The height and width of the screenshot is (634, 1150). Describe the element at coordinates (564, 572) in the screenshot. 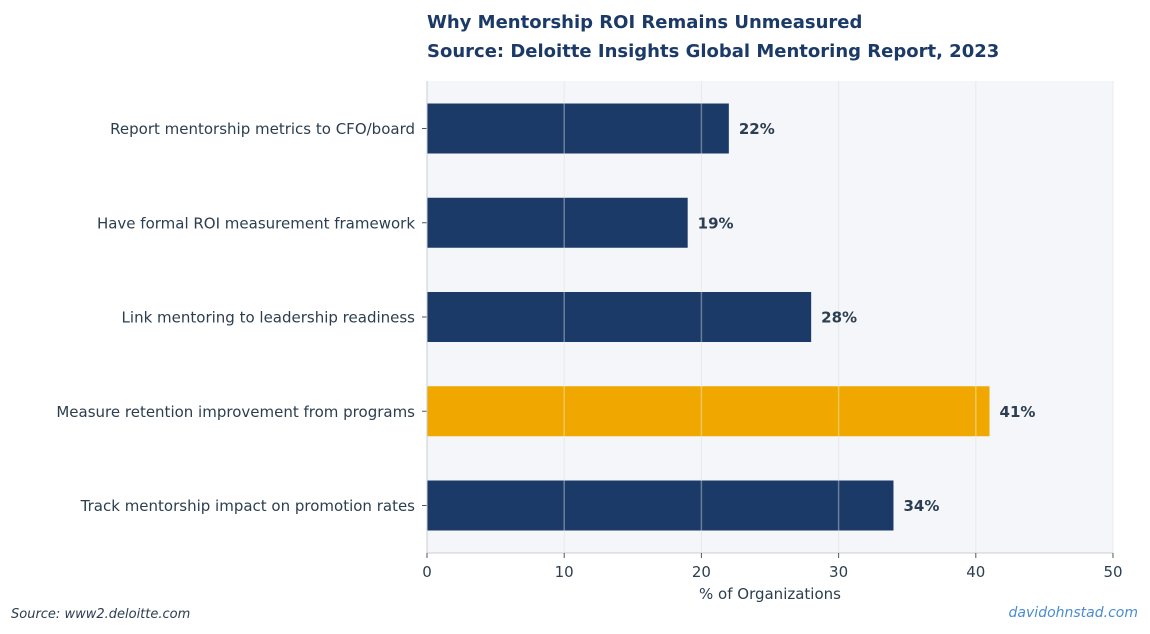

I see `x-tick-label: 10` at that location.